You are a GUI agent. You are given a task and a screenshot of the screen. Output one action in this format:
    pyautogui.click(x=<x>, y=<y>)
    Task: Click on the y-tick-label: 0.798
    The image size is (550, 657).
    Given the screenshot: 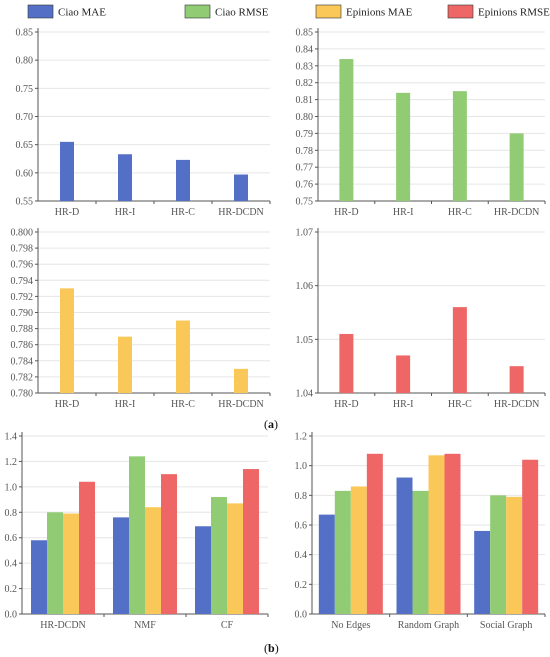 What is the action you would take?
    pyautogui.click(x=22, y=249)
    